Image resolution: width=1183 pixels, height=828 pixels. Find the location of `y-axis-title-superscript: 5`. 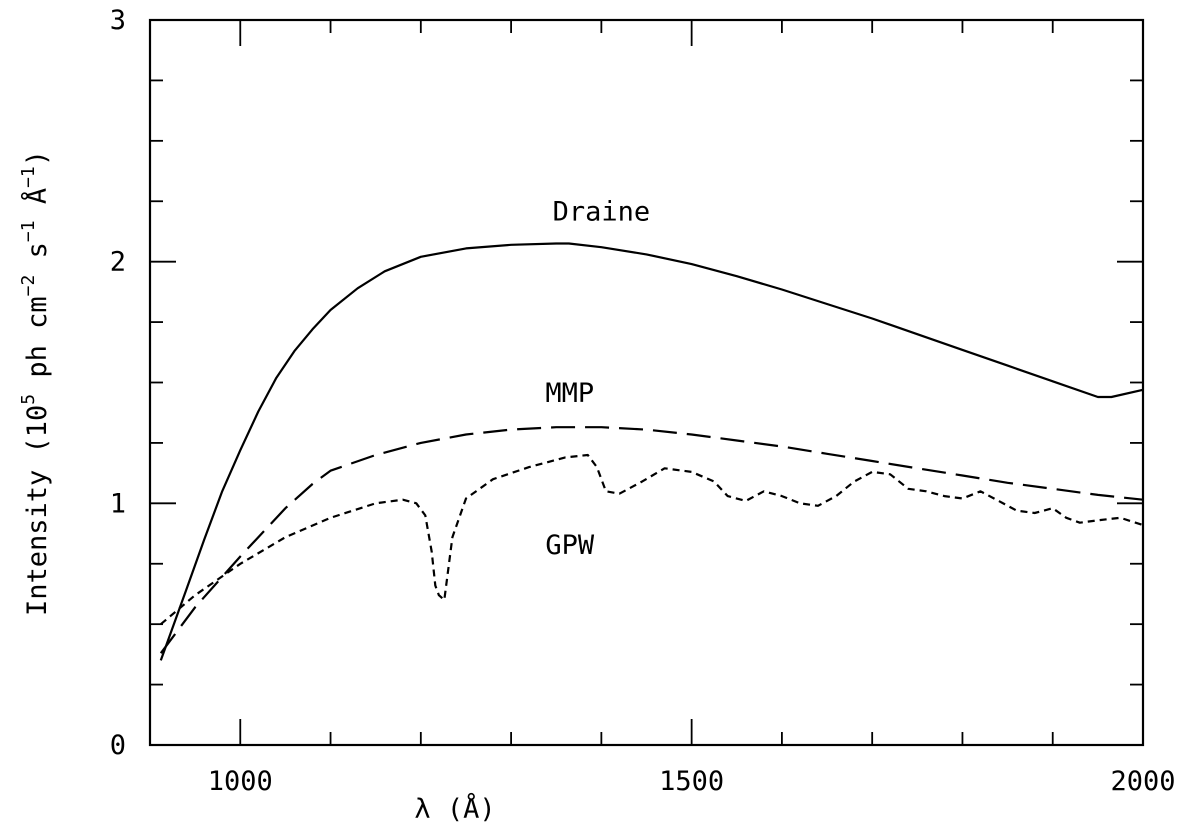

y-axis-title-superscript: 5 is located at coordinates (28, 399).